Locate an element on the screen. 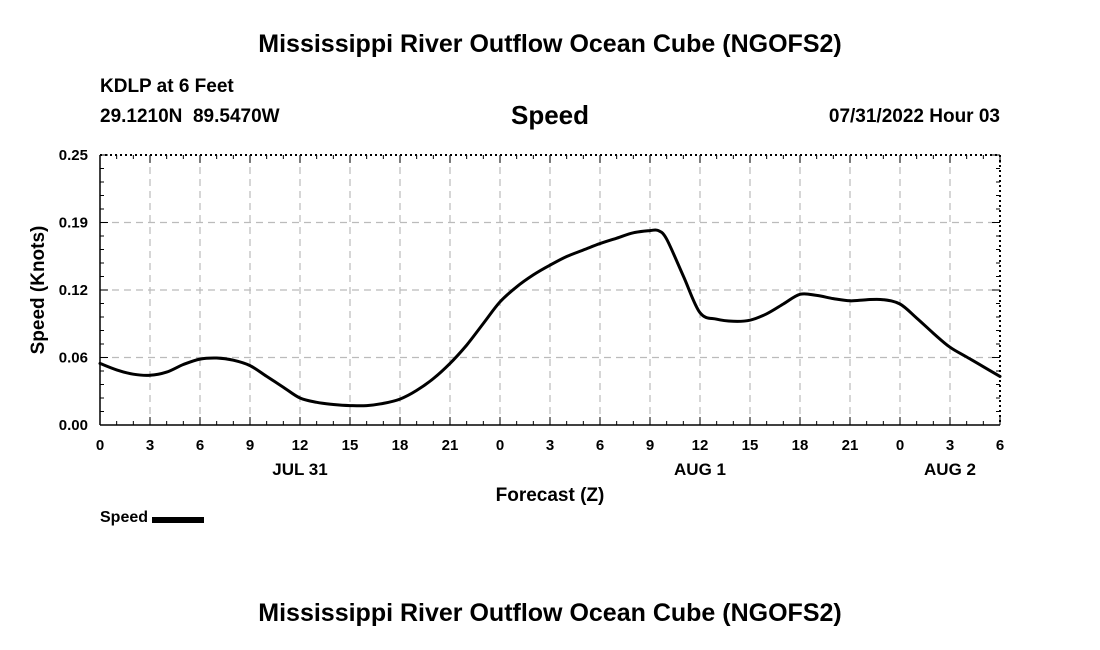 Image resolution: width=1100 pixels, height=650 pixels. legend: Speed is located at coordinates (152, 518).